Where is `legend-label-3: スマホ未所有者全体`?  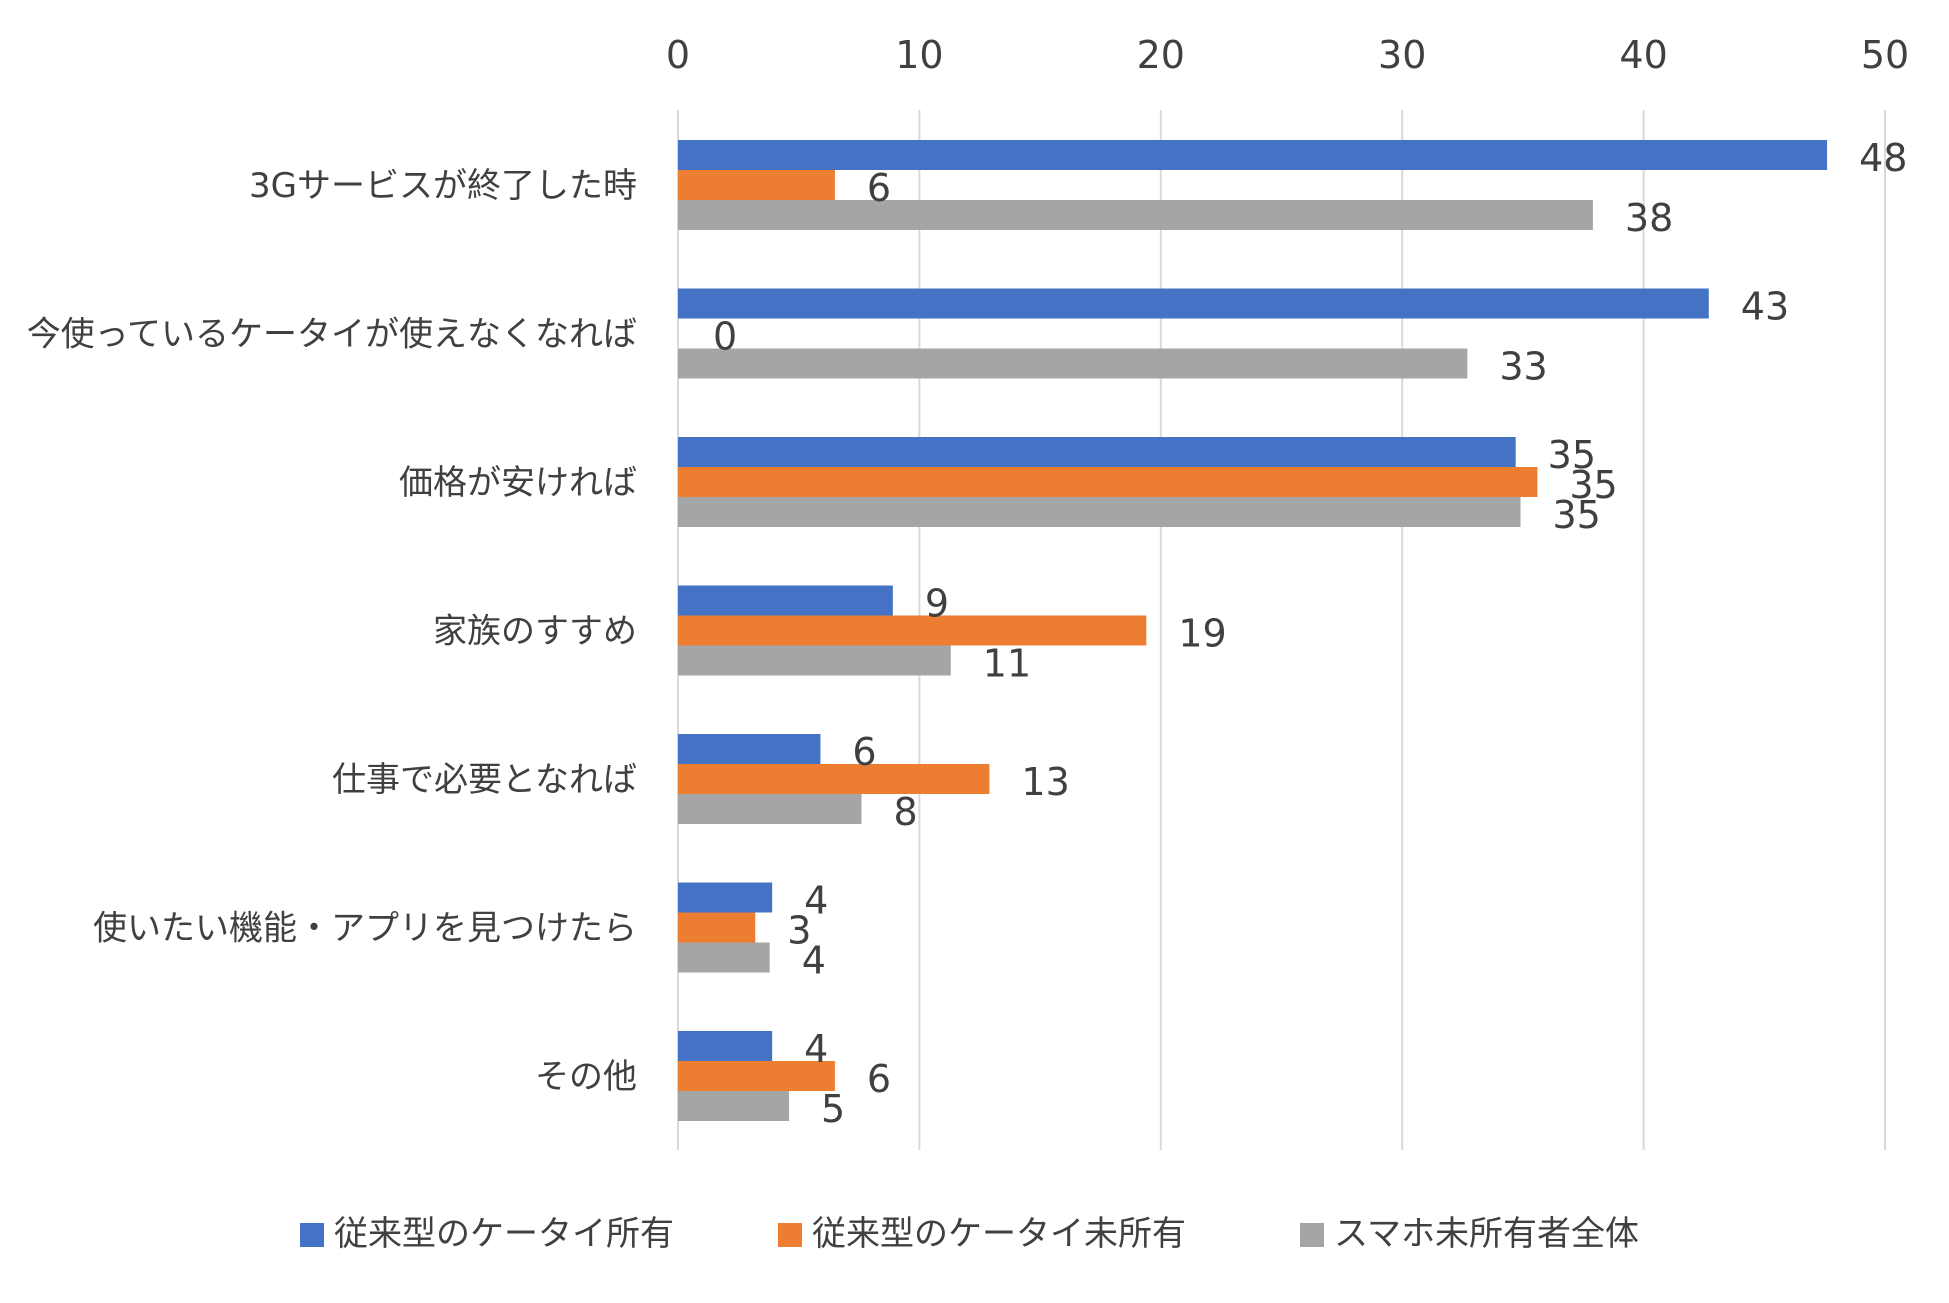
legend-label-3: スマホ未所有者全体 is located at coordinates (1486, 1234).